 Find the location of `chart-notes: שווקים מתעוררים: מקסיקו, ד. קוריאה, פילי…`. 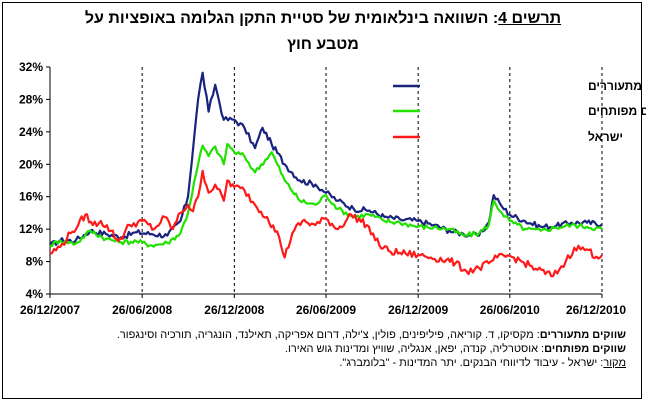

chart-notes: שווקים מתעוררים: מקסיקו, ד. קוריאה, פילי… is located at coordinates (326, 349).